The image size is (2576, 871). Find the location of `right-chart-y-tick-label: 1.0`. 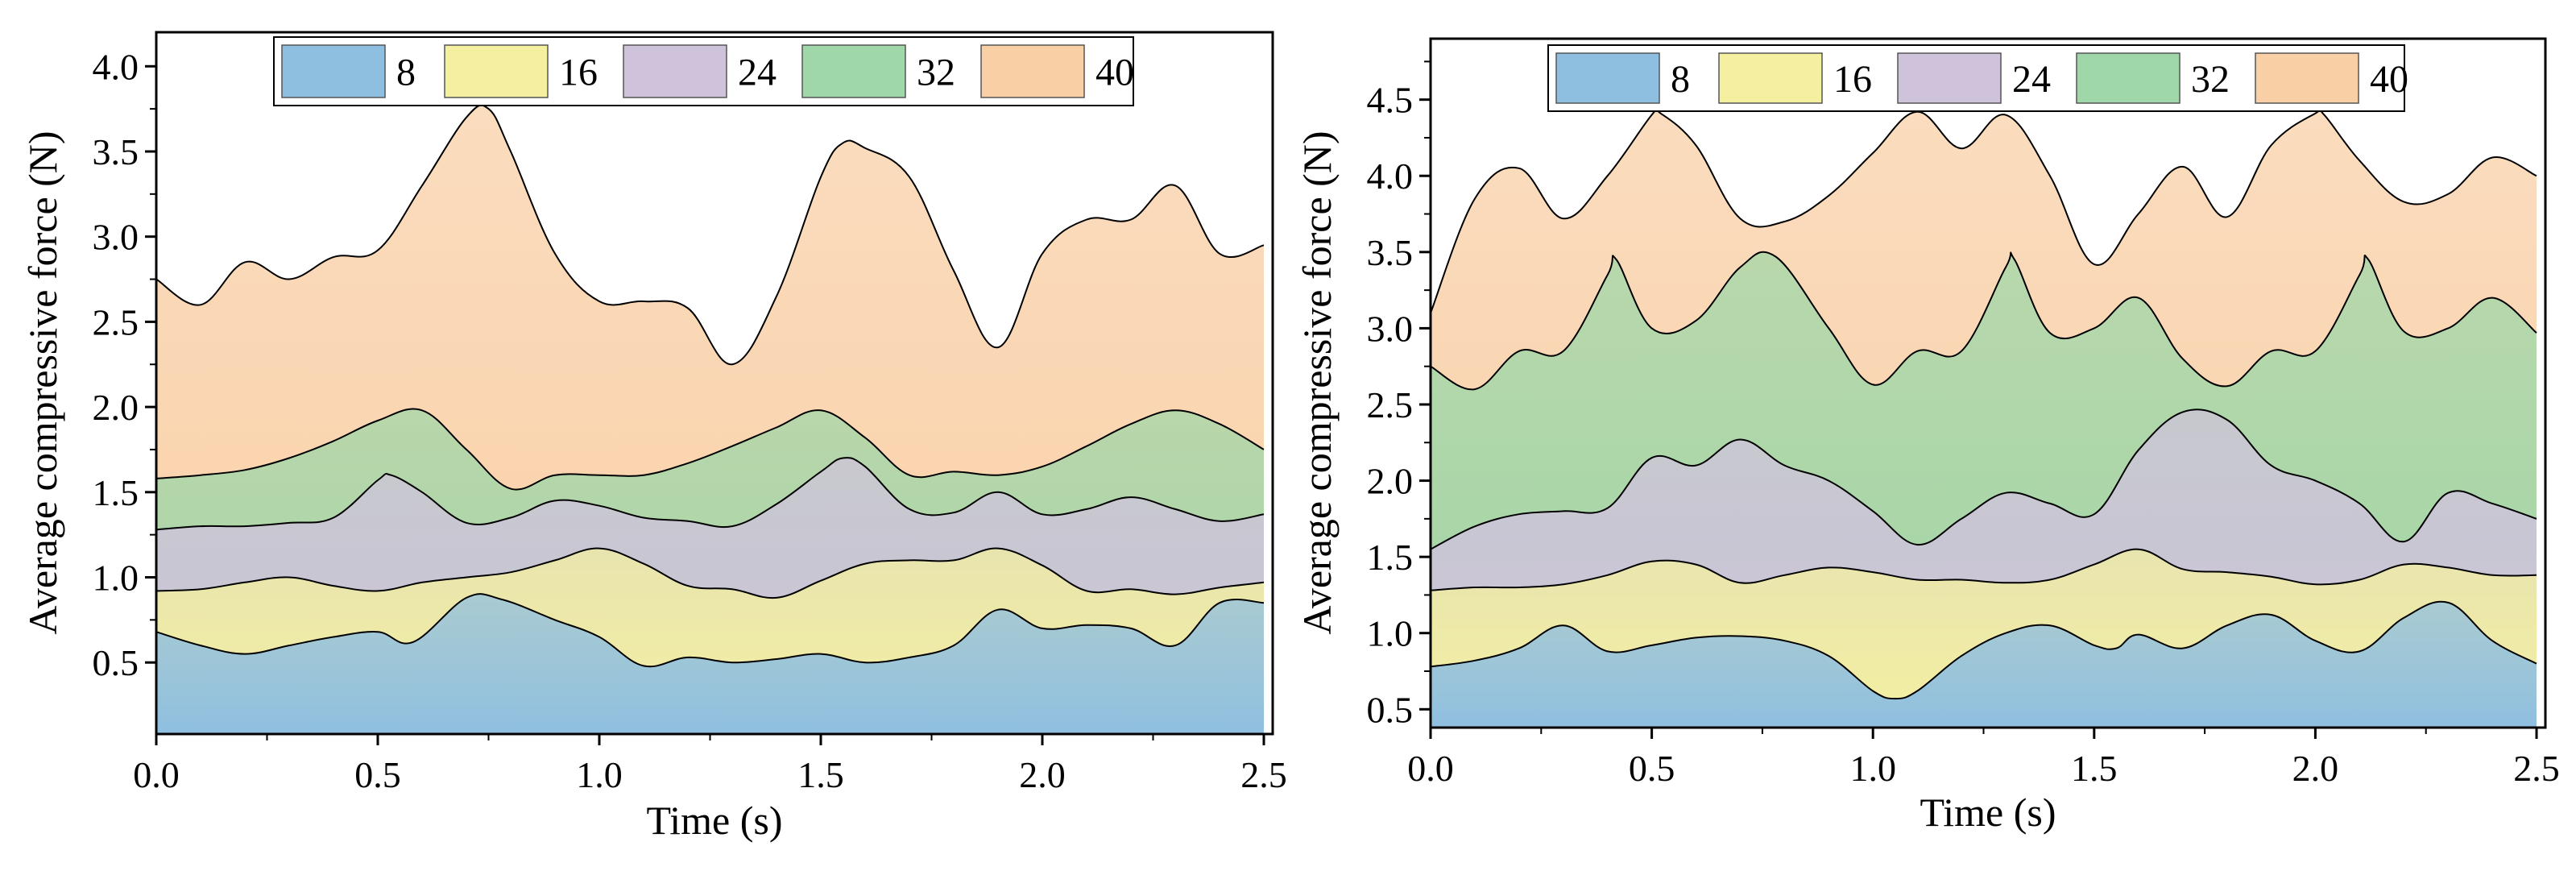

right-chart-y-tick-label: 1.0 is located at coordinates (1390, 633).